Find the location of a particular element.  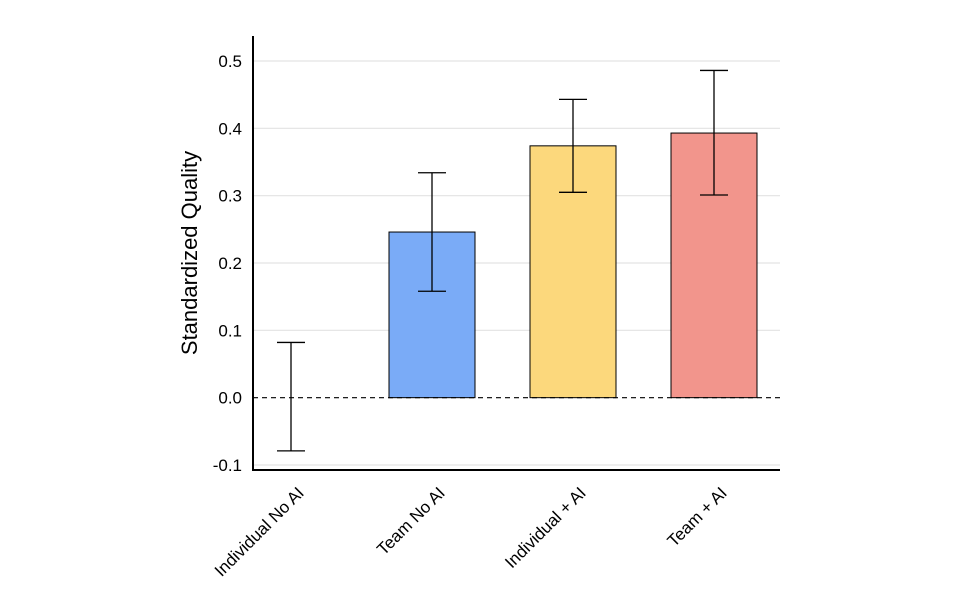

x-tick-label: Team + AI is located at coordinates (697, 516).